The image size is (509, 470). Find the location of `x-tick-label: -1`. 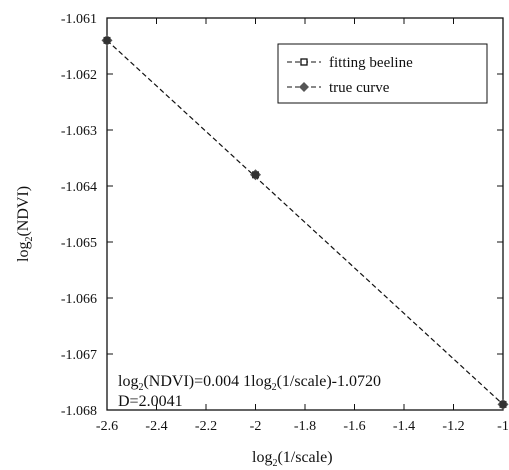

x-tick-label: -1 is located at coordinates (503, 426).